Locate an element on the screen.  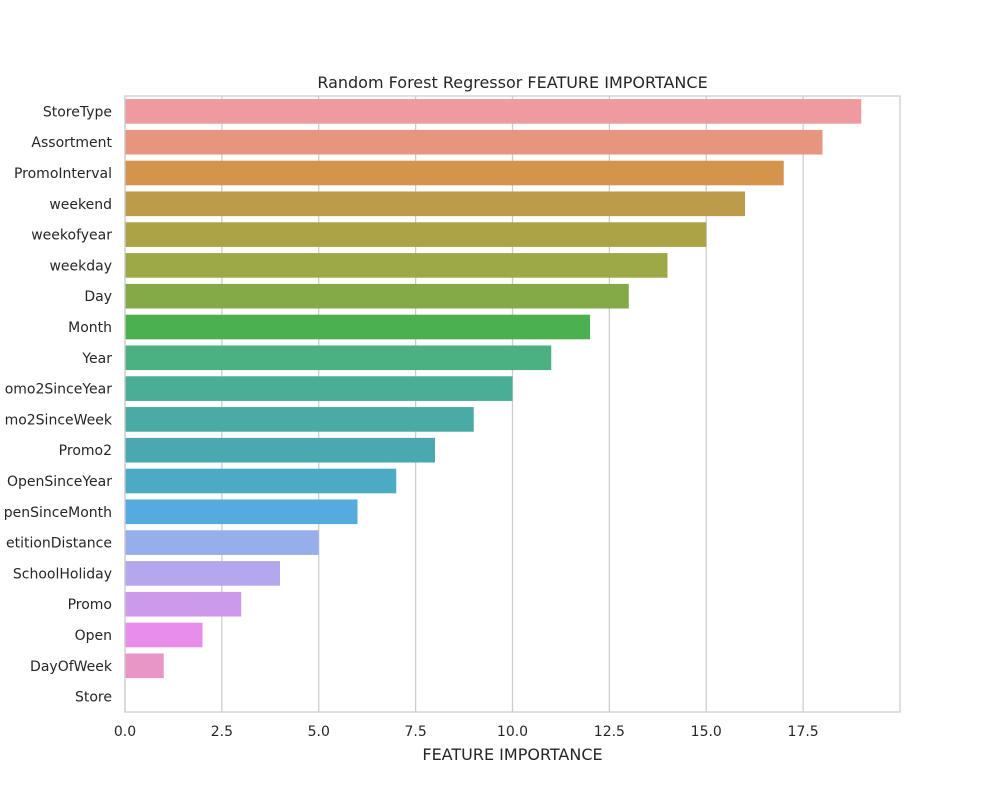
bar-PromoInterval is located at coordinates (454, 173).